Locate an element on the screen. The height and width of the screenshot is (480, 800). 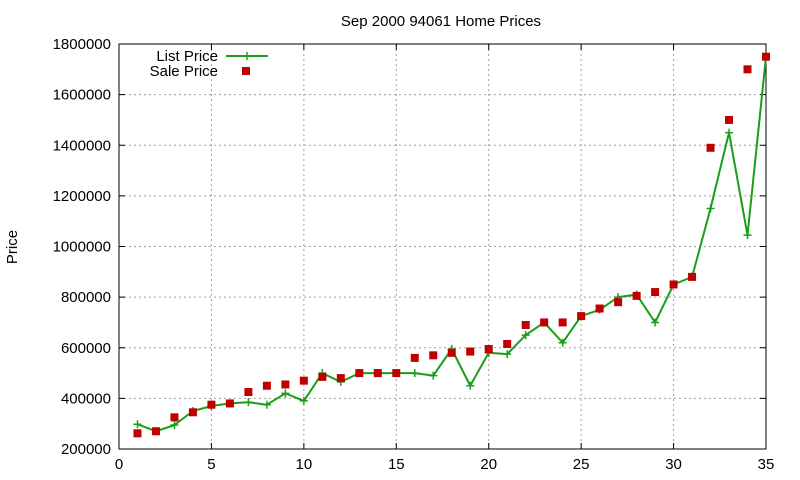
y-tick-label: 1200000 is located at coordinates (82, 196).